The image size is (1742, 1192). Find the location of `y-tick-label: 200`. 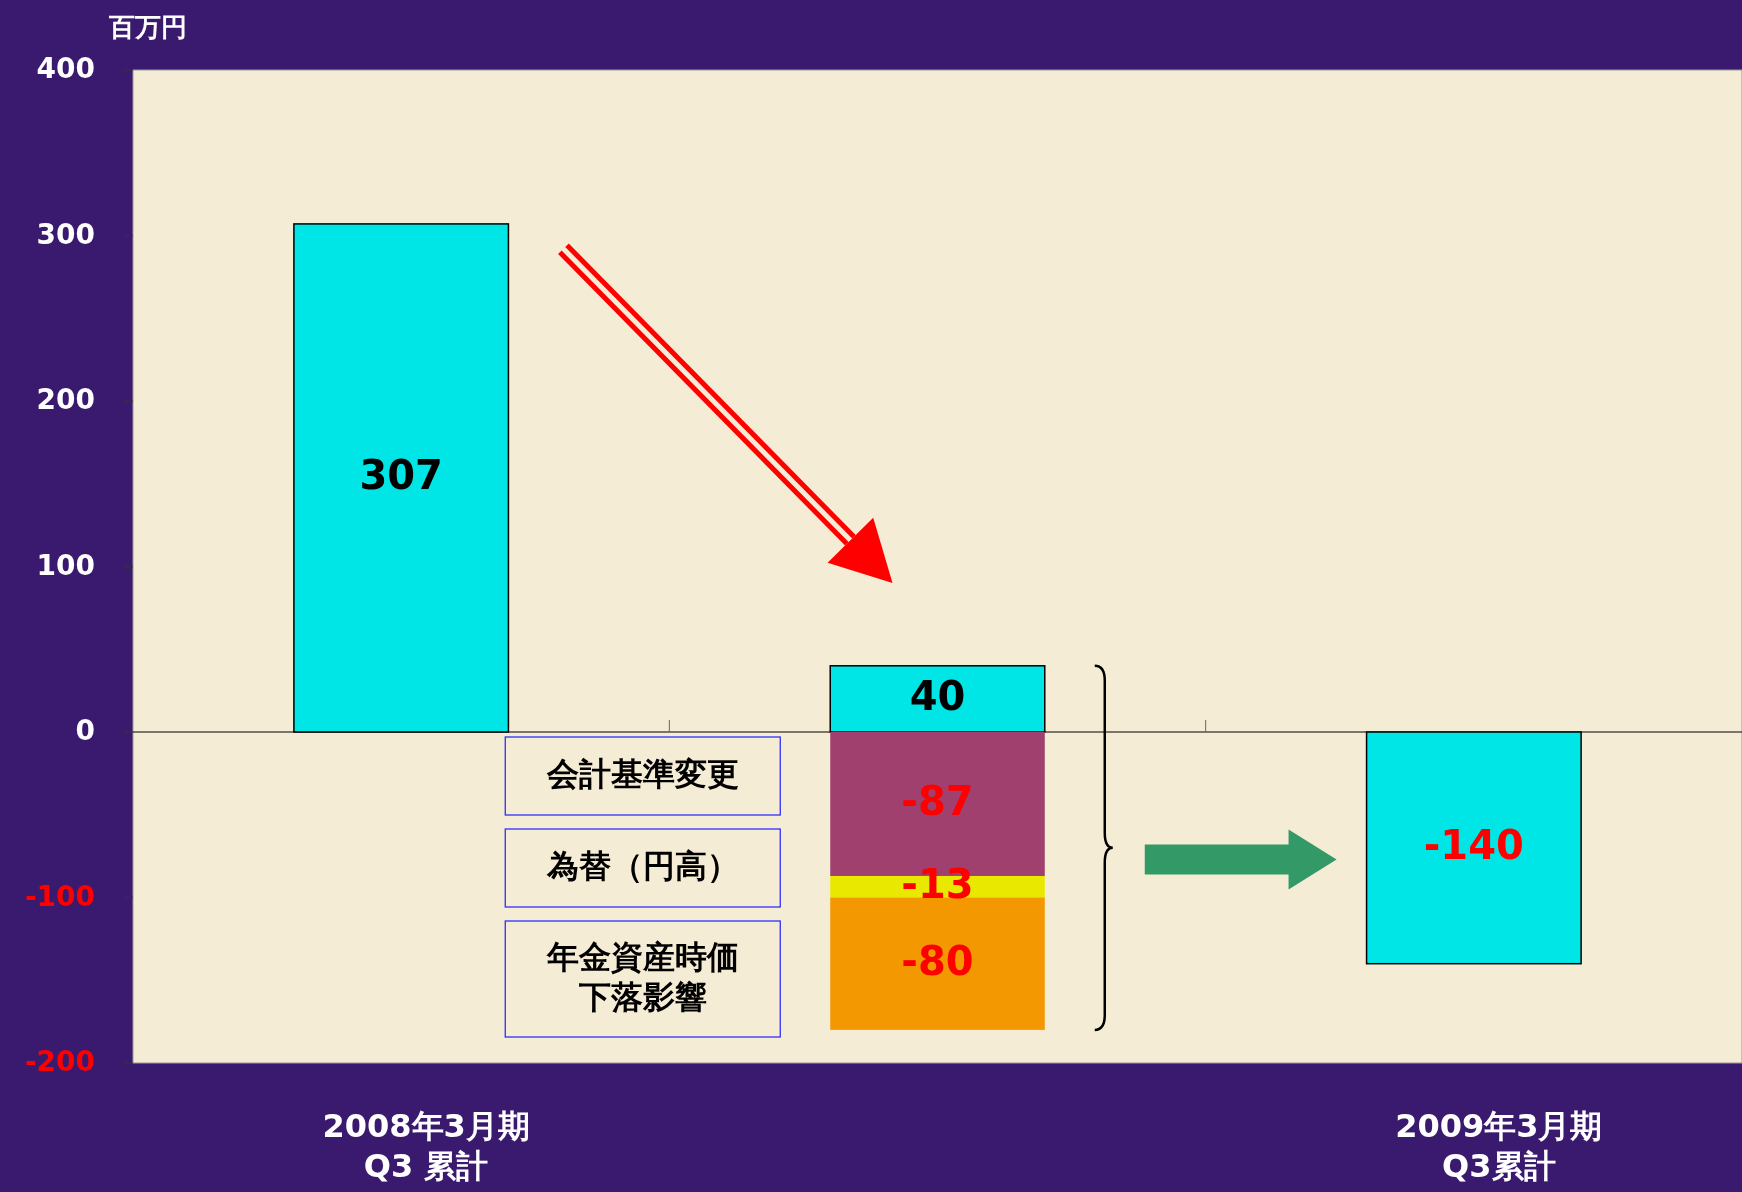

y-tick-label: 200 is located at coordinates (65, 399).